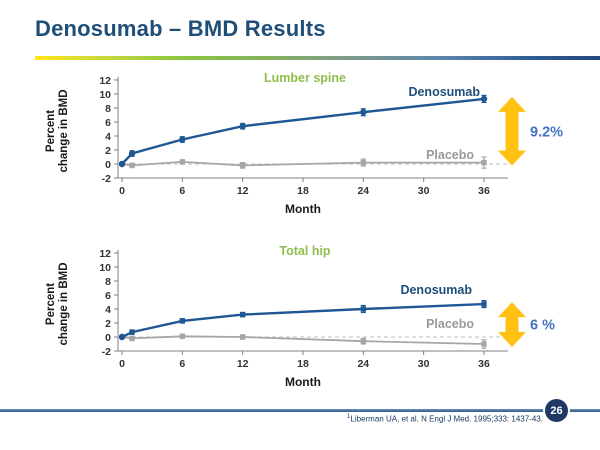 Image resolution: width=600 pixels, height=450 pixels. I want to click on title-gradient-rule, so click(317, 58).